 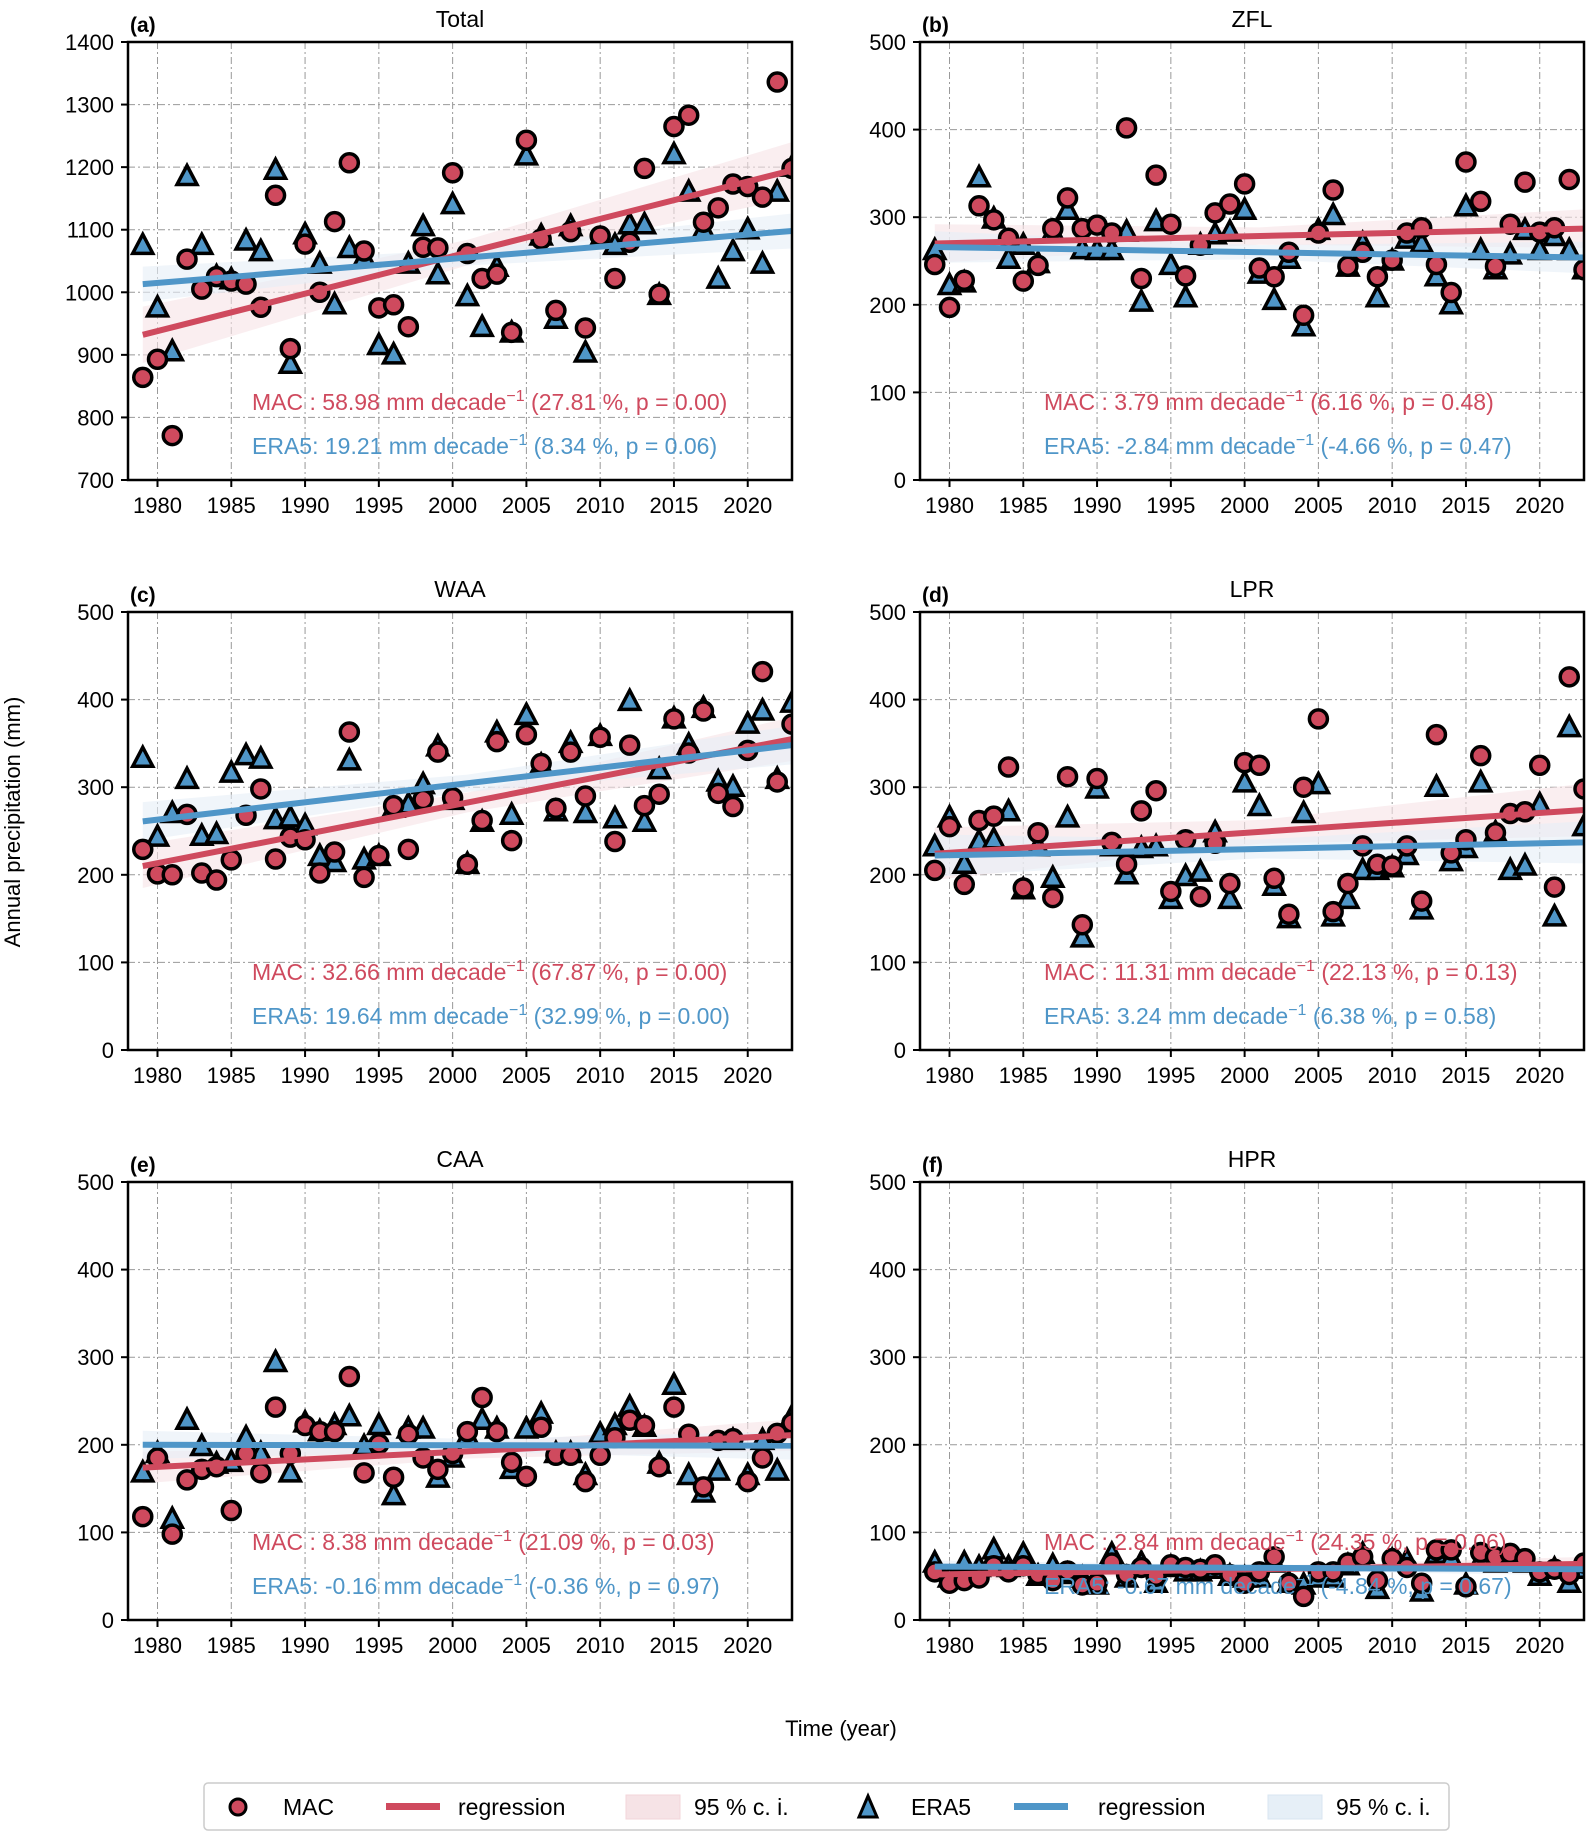 I want to click on x-axis-label: Time (year), so click(x=841, y=1728).